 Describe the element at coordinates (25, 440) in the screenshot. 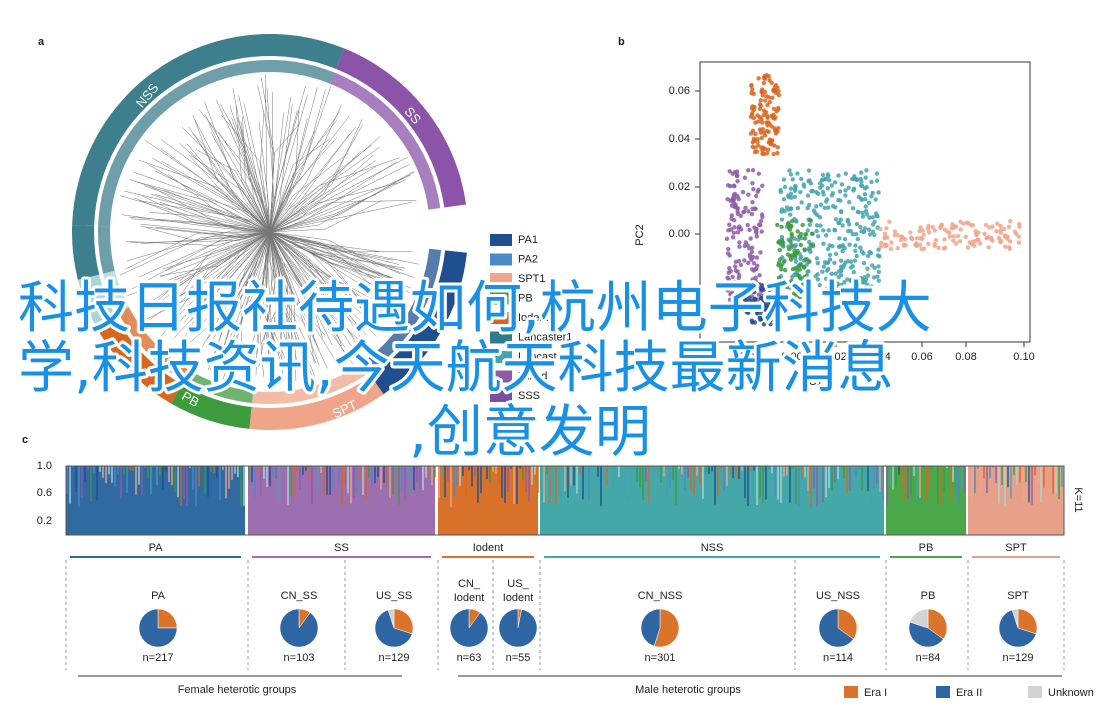

I see `panel-label: c` at that location.